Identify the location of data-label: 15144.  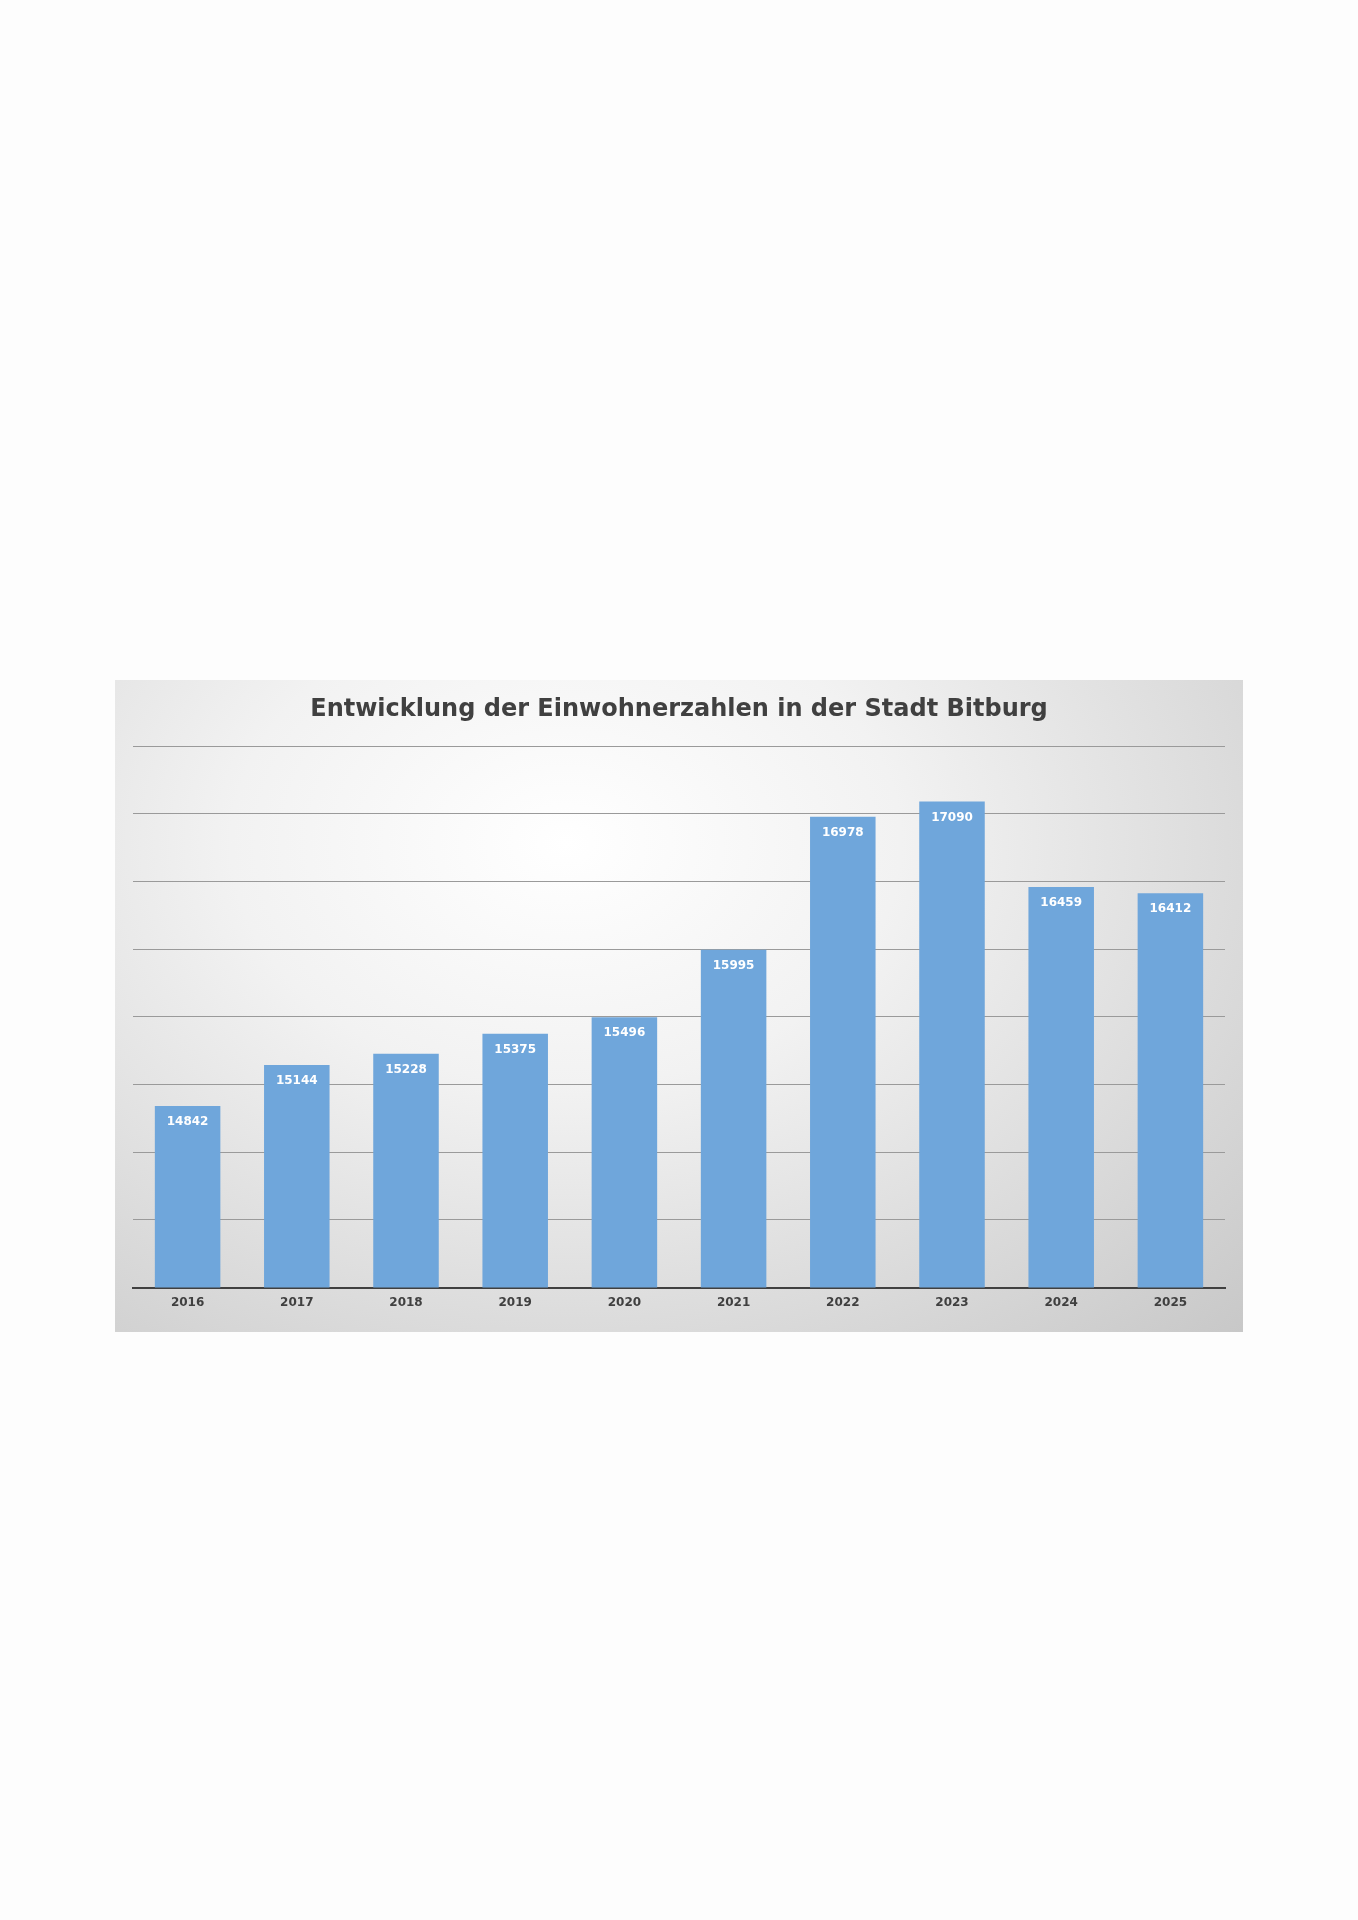
(296, 1080).